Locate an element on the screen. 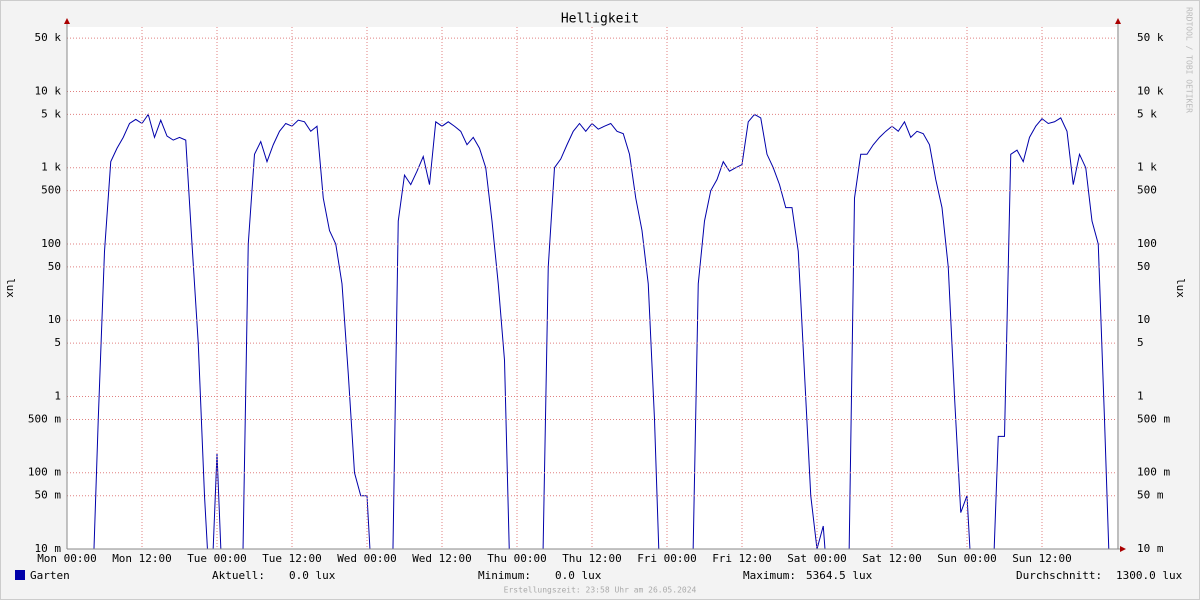 Image resolution: width=1200 pixels, height=600 pixels. y-tick-label-right: 5 k is located at coordinates (1147, 113).